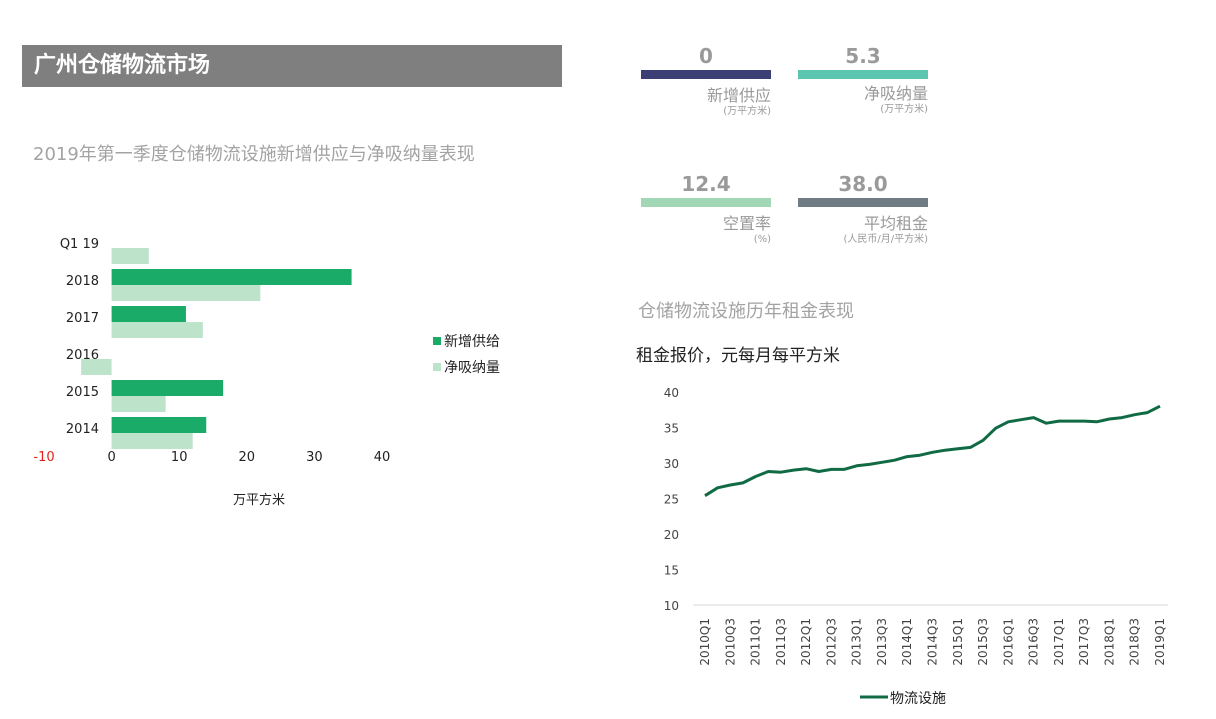 This screenshot has height=719, width=1216. What do you see at coordinates (111, 457) in the screenshot?
I see `x-tick-label: 0` at bounding box center [111, 457].